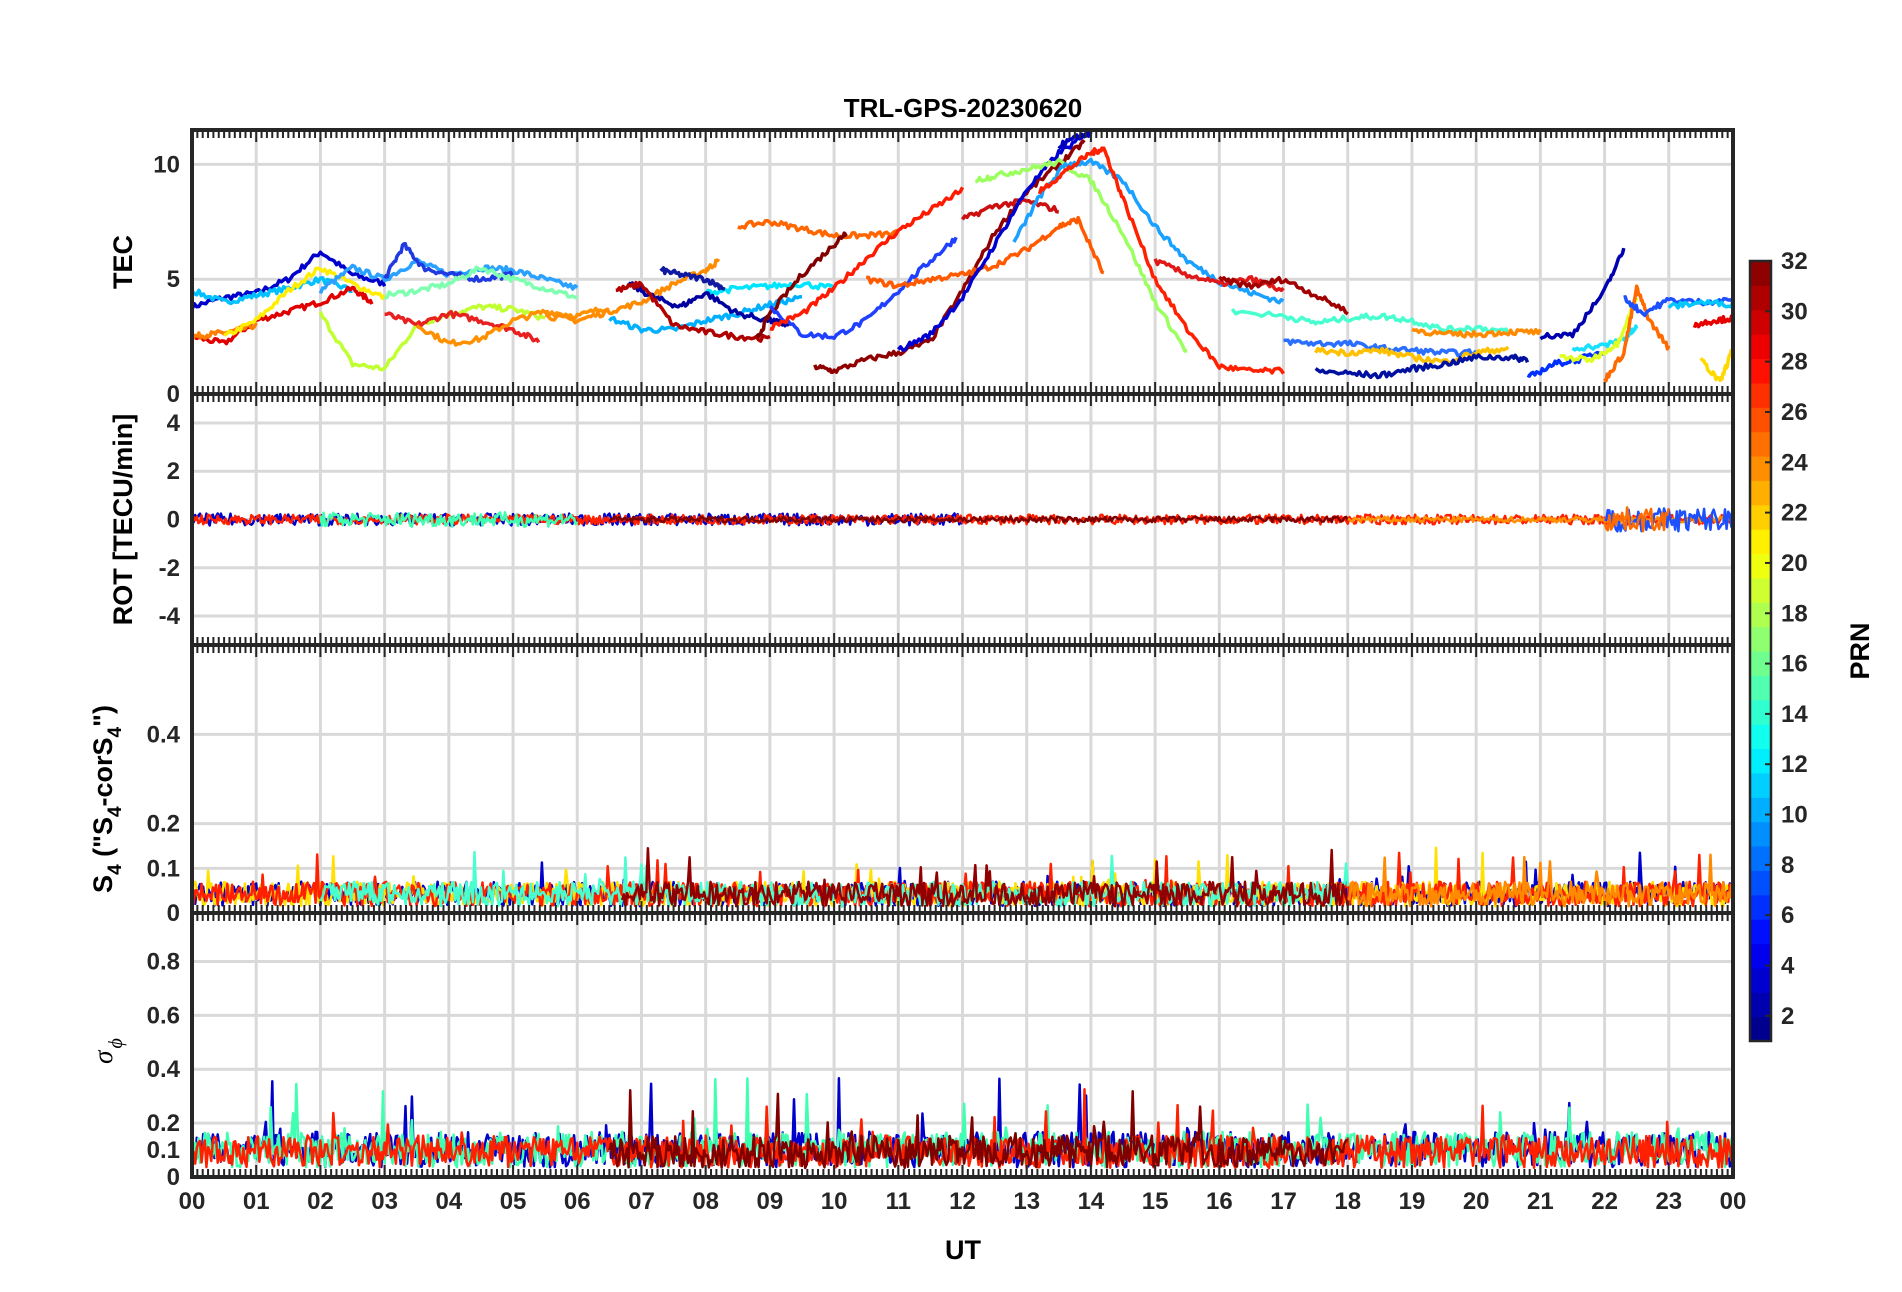  I want to click on colorbar-tick-label: 10, so click(1794, 815).